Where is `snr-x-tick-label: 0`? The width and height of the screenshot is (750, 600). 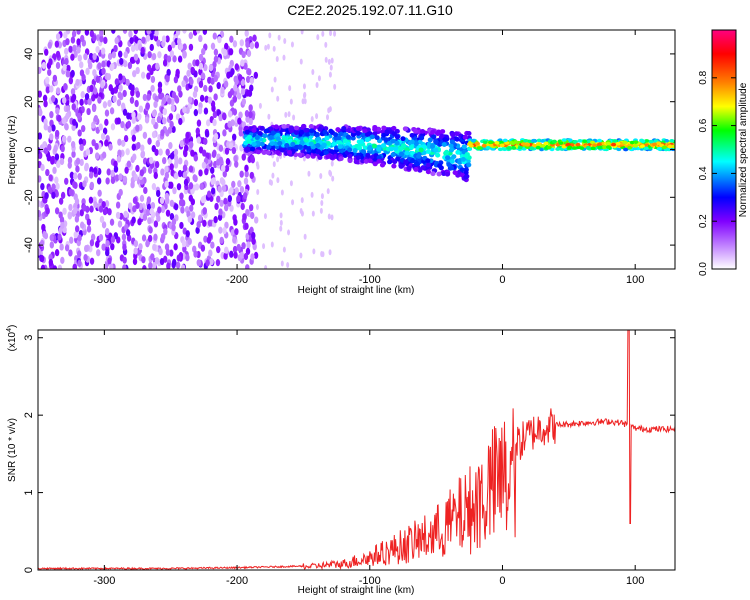 snr-x-tick-label: 0 is located at coordinates (502, 581).